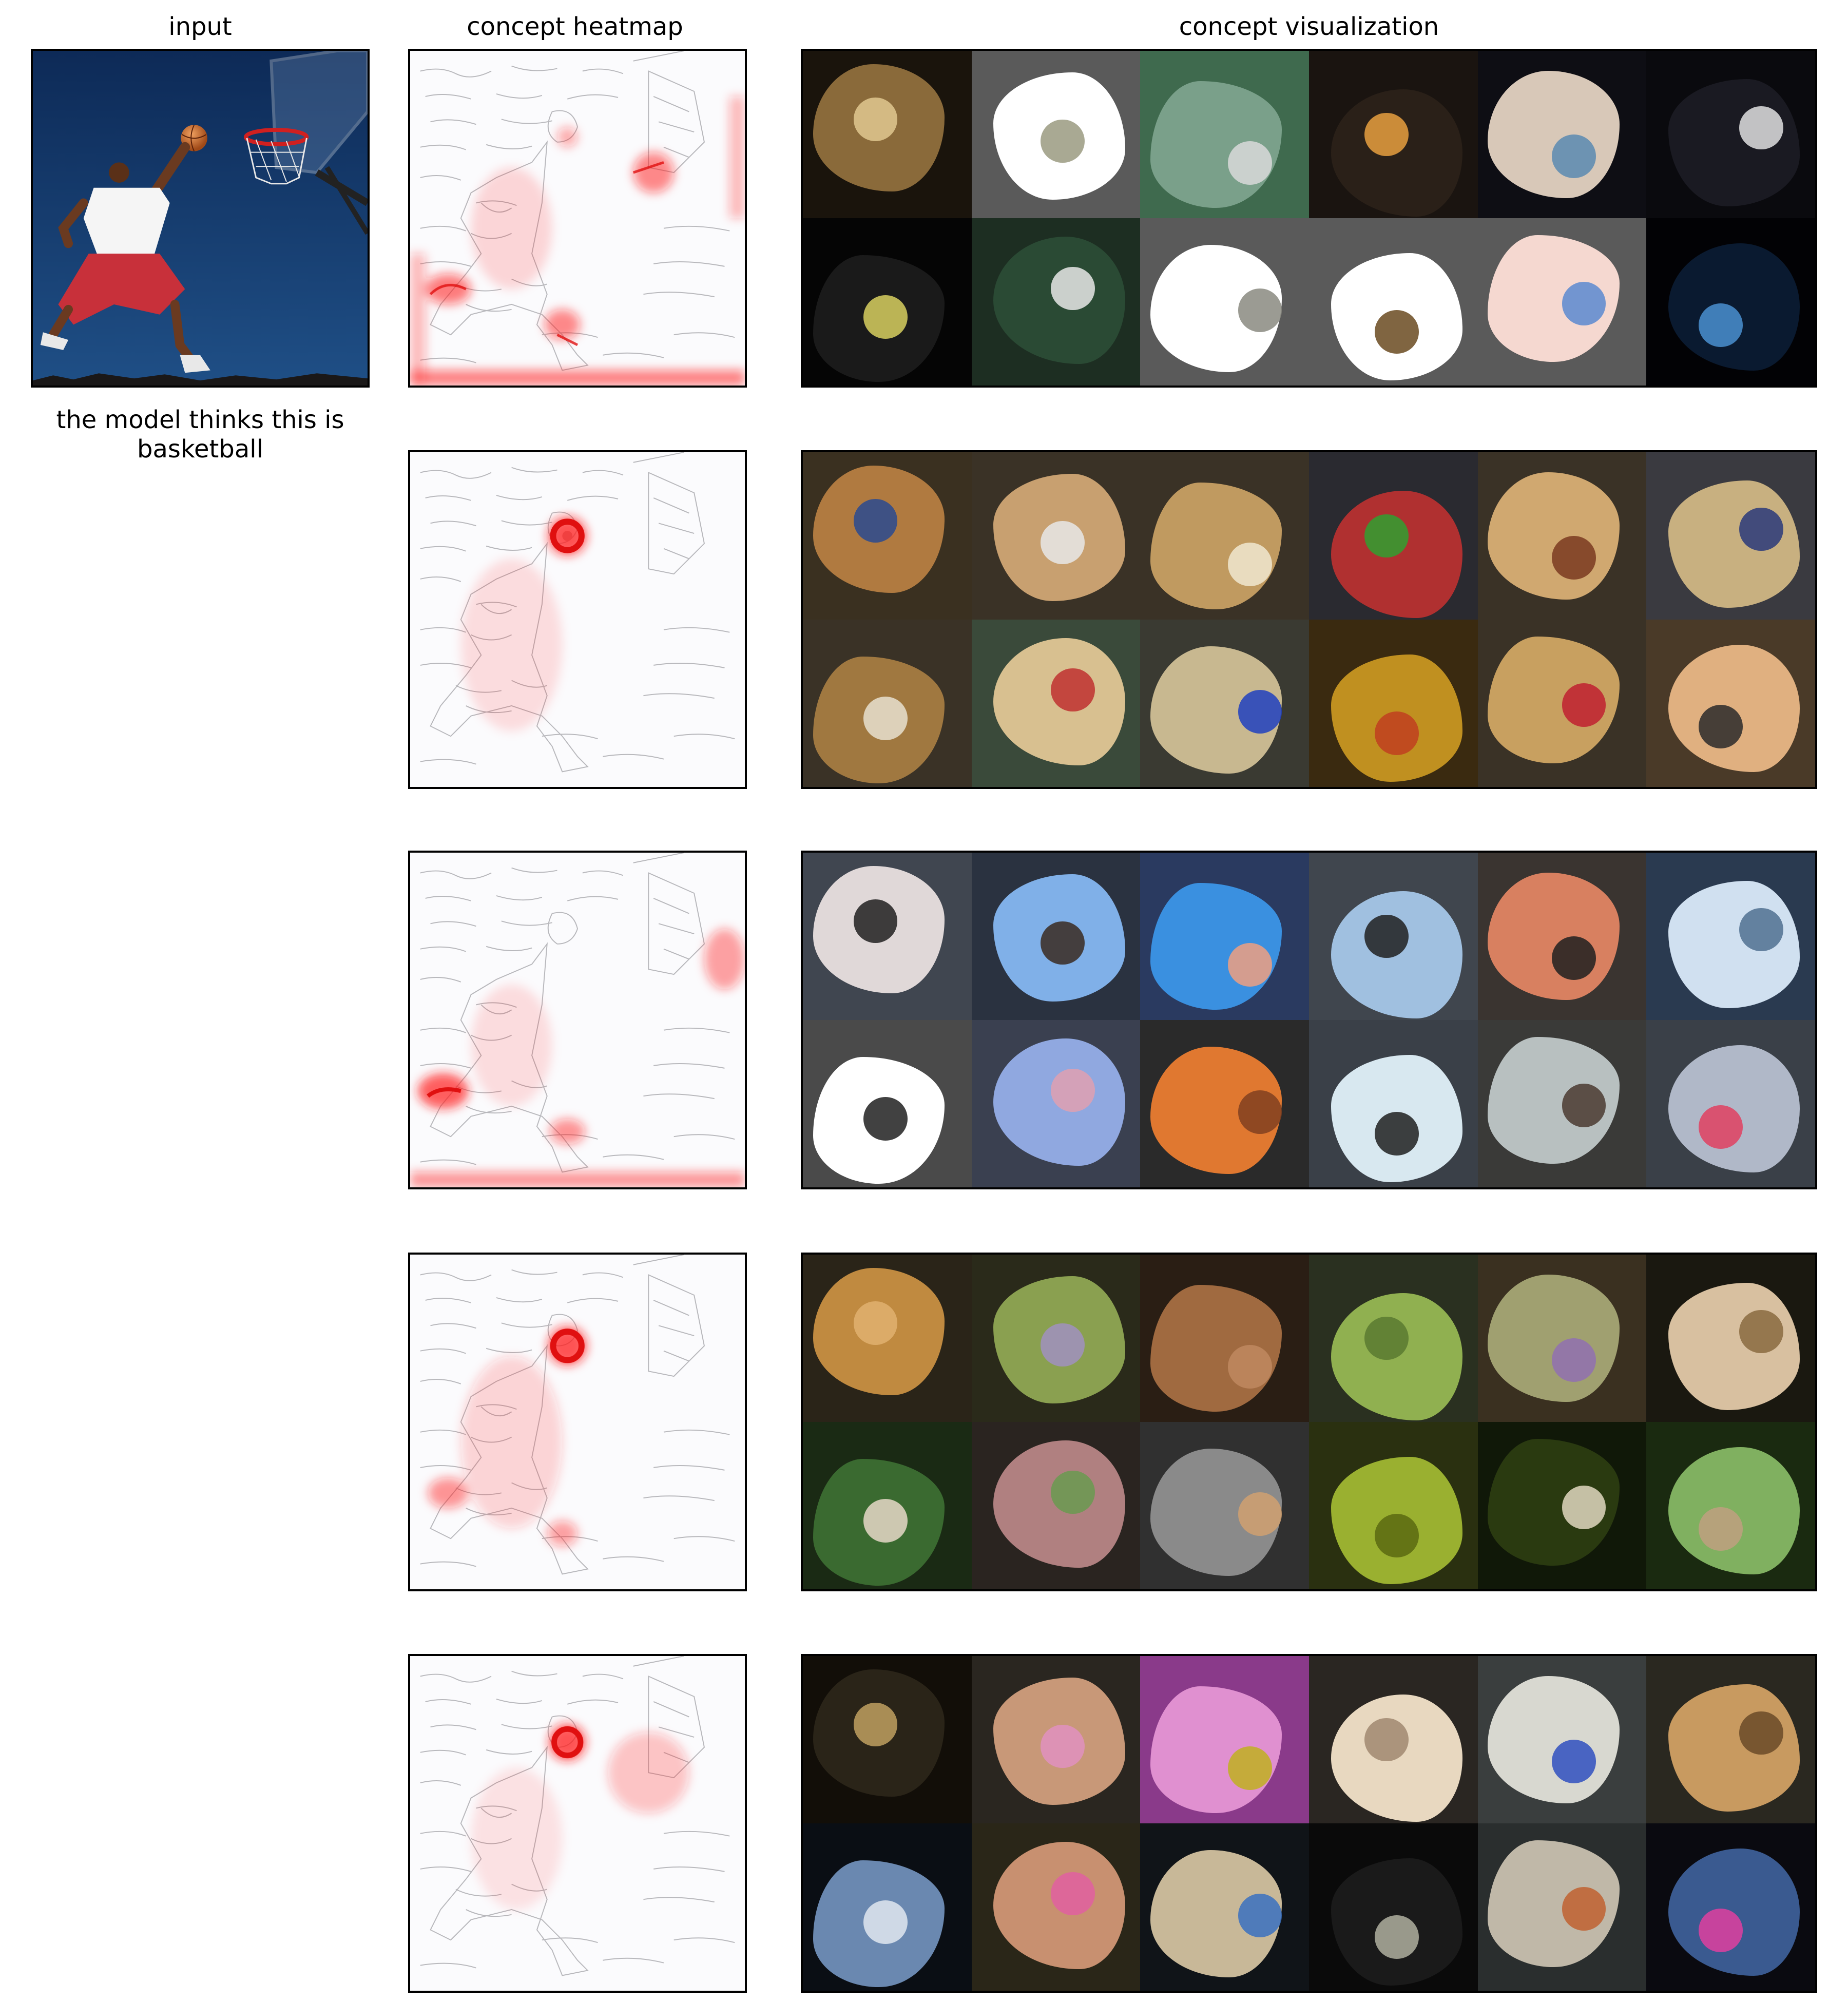 The image size is (1848, 2002). I want to click on visualization-column-title: concept visualization, so click(1309, 26).